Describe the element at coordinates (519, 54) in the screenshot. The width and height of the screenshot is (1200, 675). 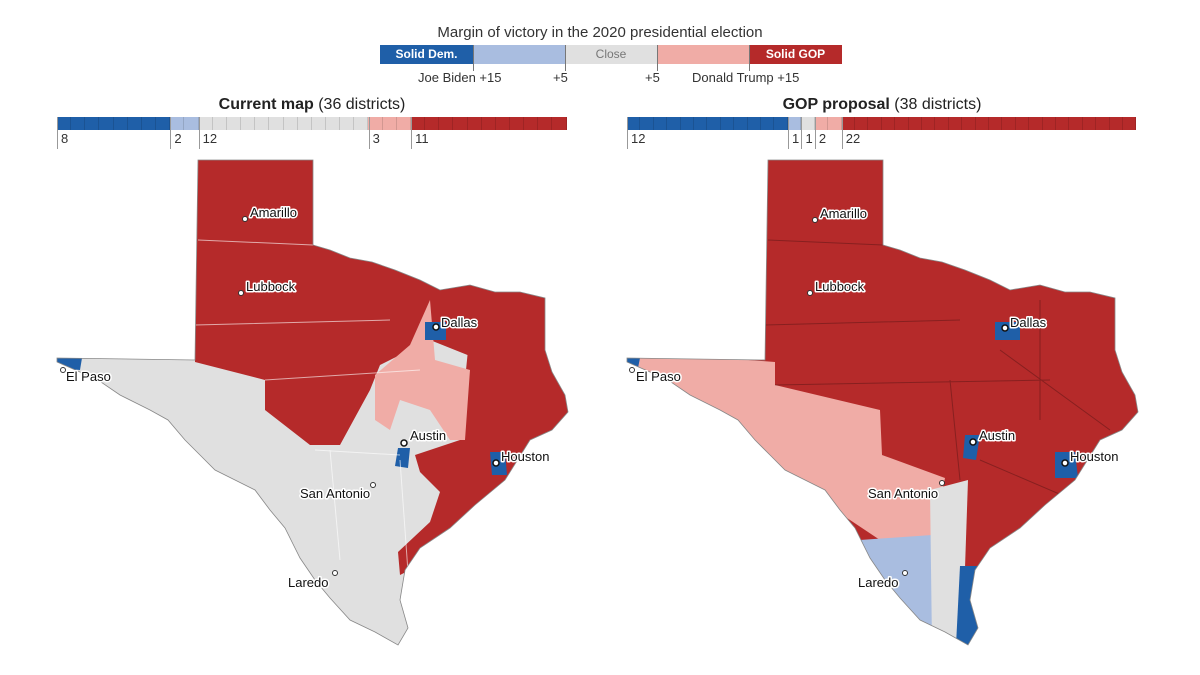
I see `legend-lean-dem` at that location.